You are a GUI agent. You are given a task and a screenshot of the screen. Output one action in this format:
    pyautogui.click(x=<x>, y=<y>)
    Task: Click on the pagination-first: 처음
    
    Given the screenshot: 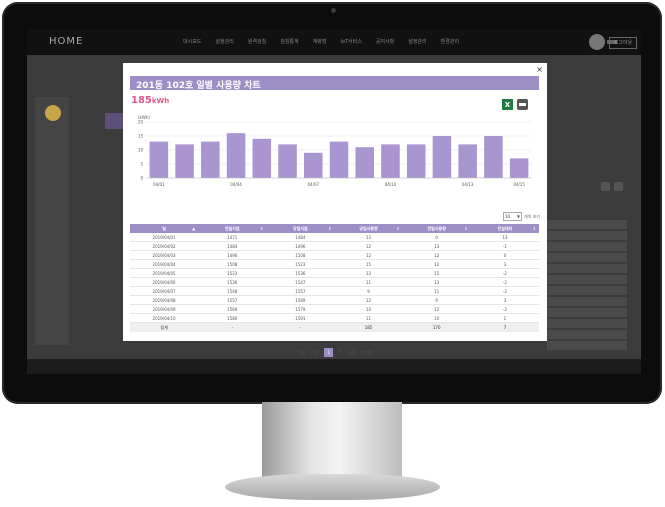 What is the action you would take?
    pyautogui.click(x=301, y=352)
    